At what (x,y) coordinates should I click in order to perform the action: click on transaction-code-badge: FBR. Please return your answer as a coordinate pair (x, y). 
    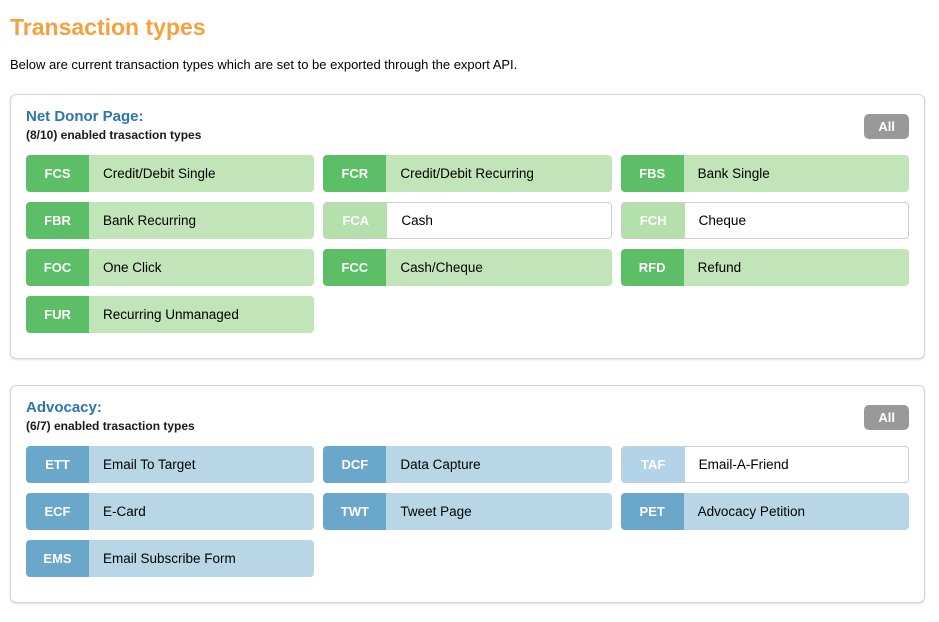
    Looking at the image, I should click on (57, 220).